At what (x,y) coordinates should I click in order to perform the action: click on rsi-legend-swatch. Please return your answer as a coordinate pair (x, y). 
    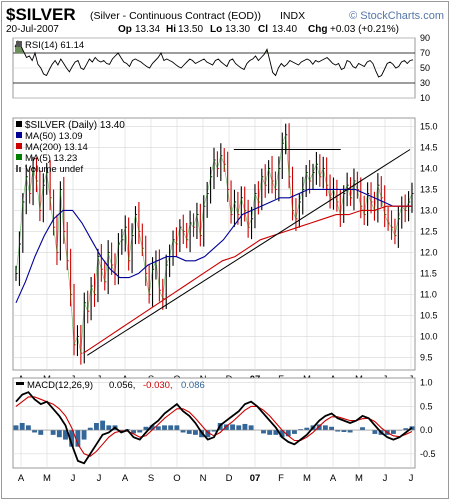
    Looking at the image, I should click on (19, 44).